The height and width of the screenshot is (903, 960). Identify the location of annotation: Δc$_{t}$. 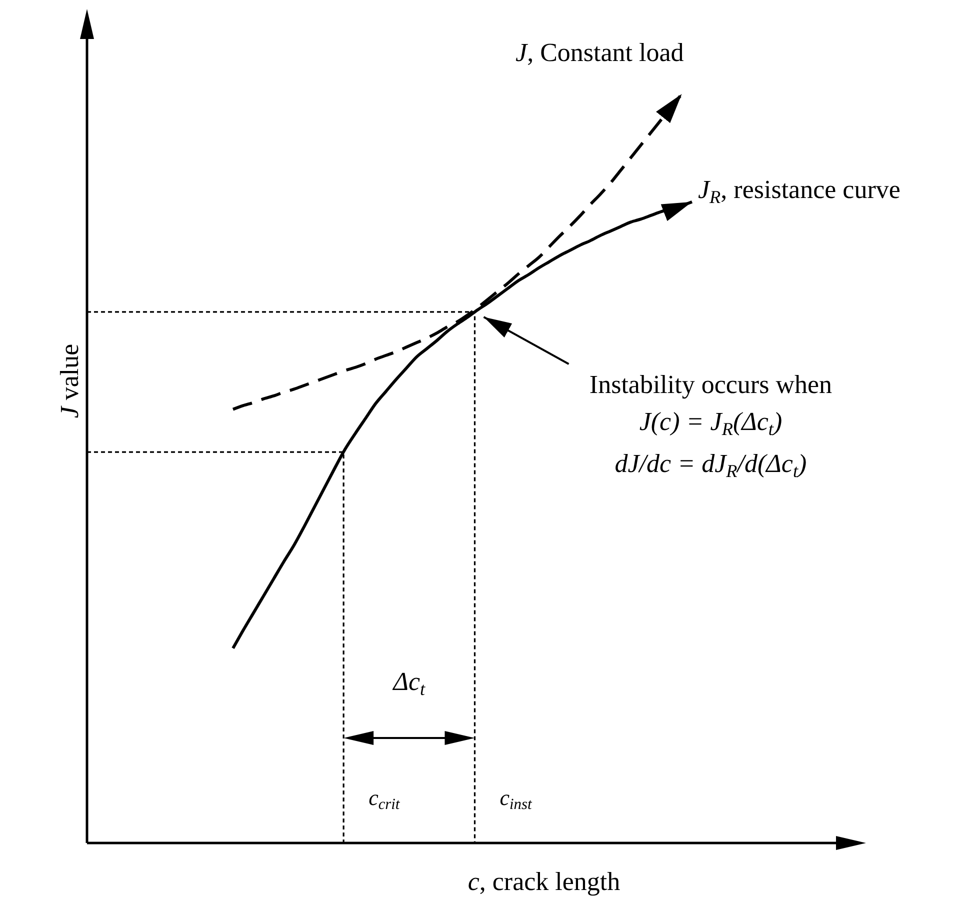
(409, 682).